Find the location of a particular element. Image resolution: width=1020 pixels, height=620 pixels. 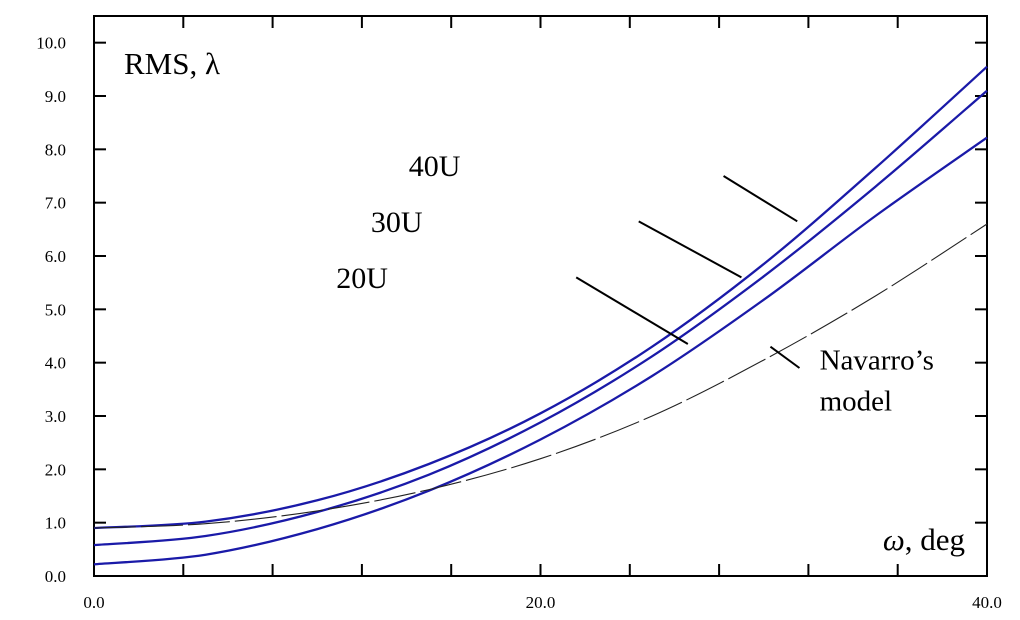

series-label-20u: 20U is located at coordinates (362, 278).